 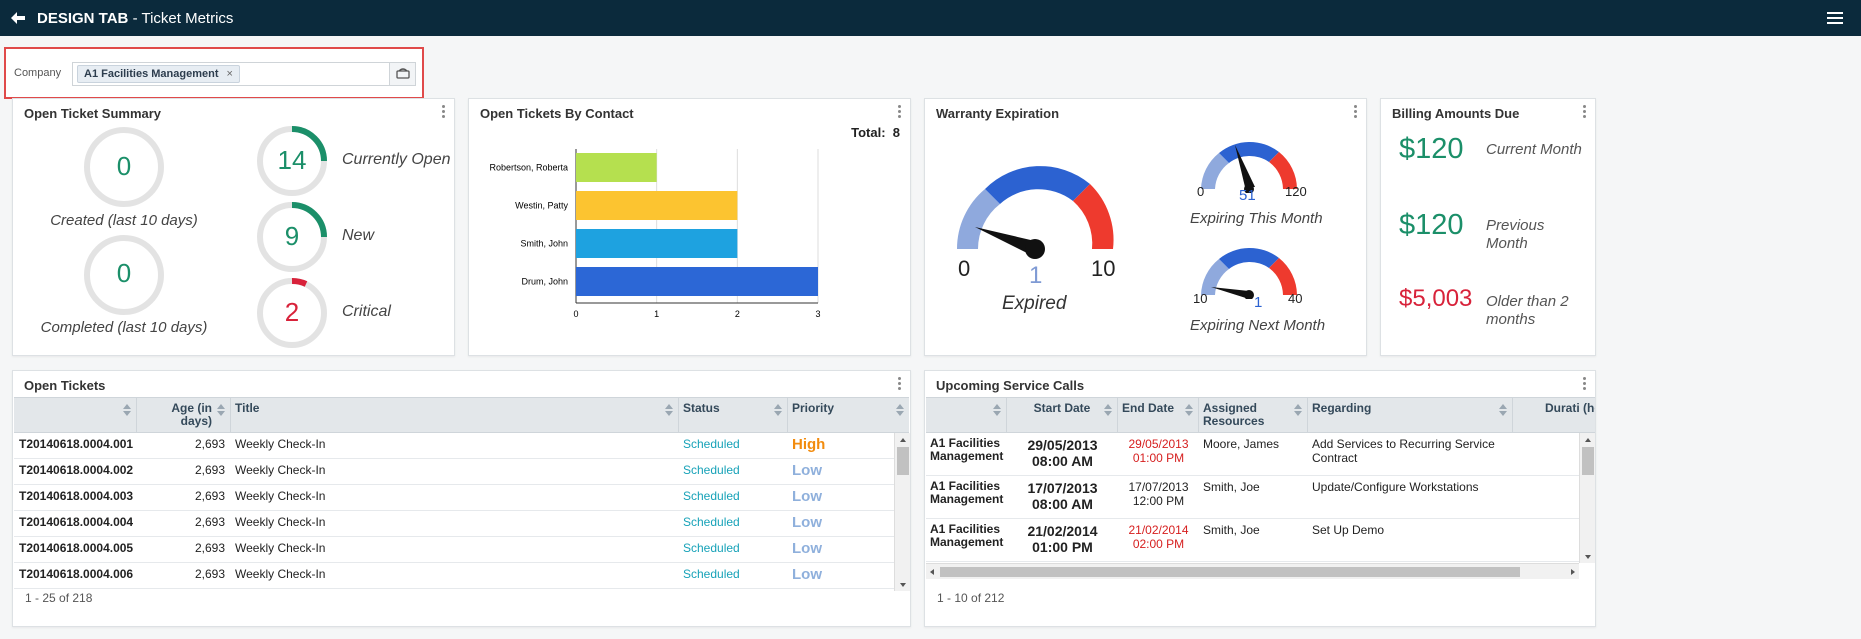 What do you see at coordinates (902, 512) in the screenshot?
I see `tickets-vertical-scrollbar` at bounding box center [902, 512].